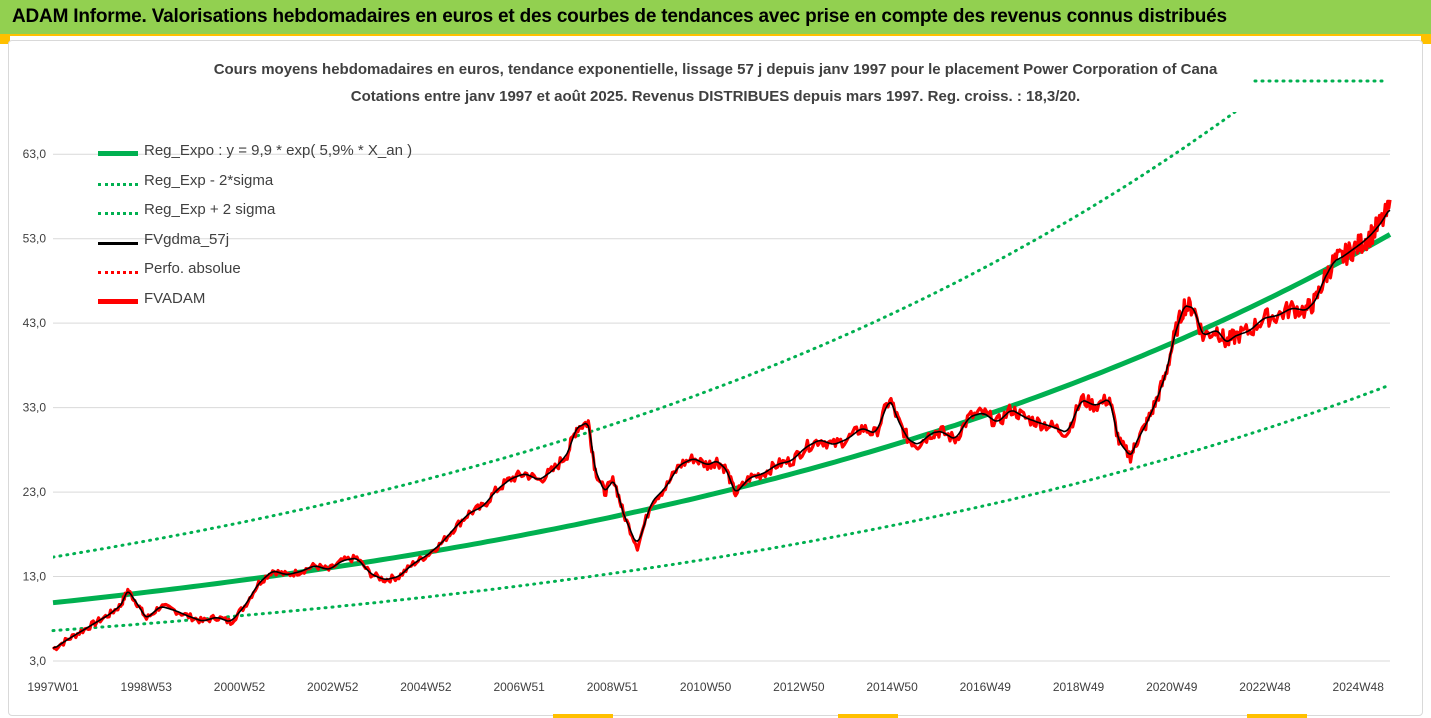 Image resolution: width=1431 pixels, height=718 pixels. Describe the element at coordinates (1172, 687) in the screenshot. I see `x-tick-label: 2020W49` at that location.